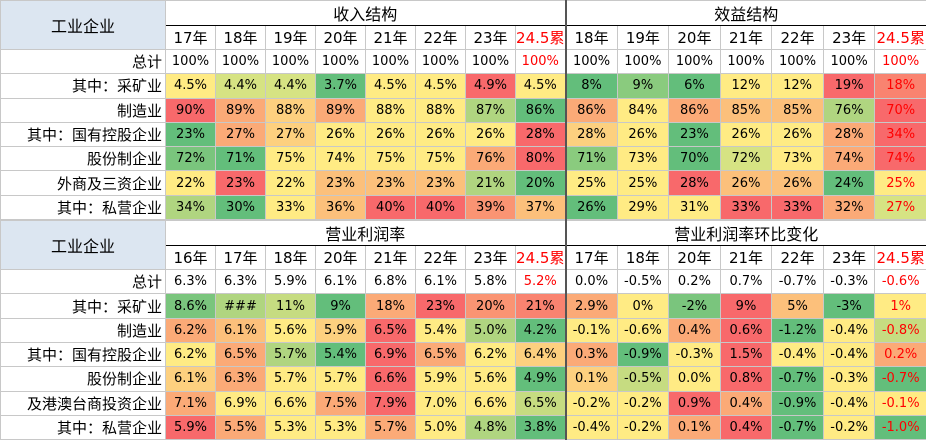  I want to click on cell: 74%, so click(341, 159).